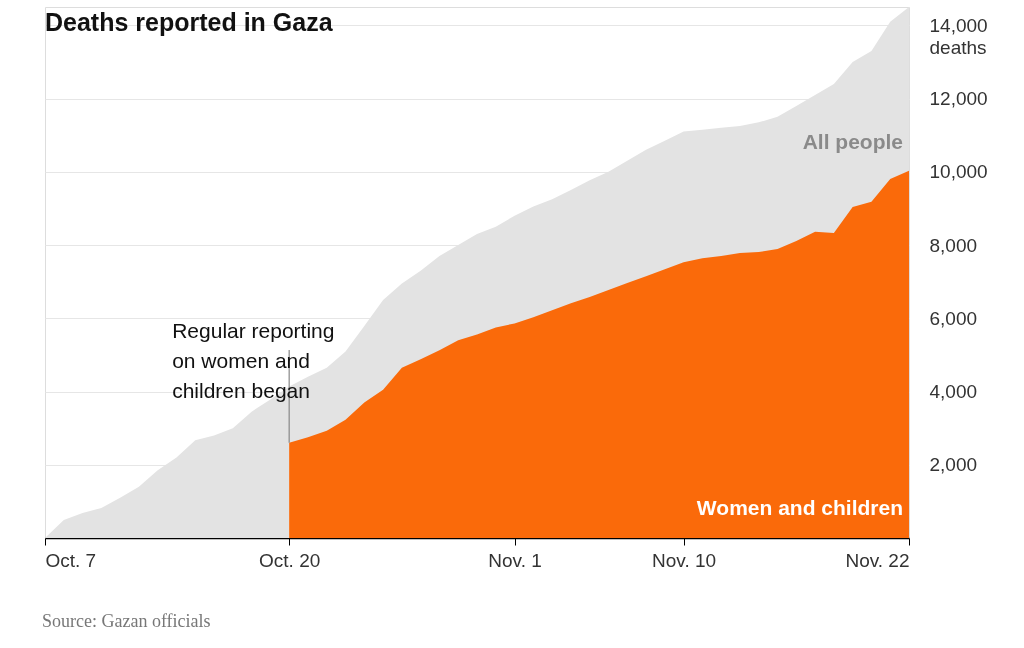 This screenshot has height=648, width=1024. I want to click on y-tick-label: 2,000, so click(953, 465).